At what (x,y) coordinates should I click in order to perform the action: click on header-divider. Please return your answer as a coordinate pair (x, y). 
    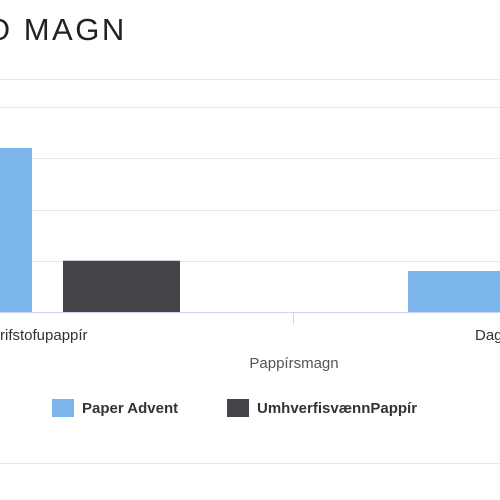
    Looking at the image, I should click on (250, 79).